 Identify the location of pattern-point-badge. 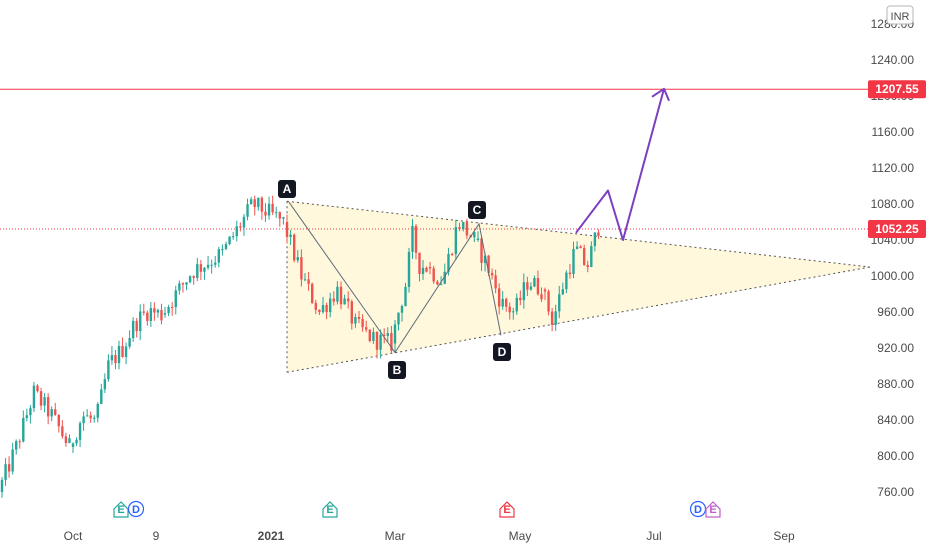
(502, 352).